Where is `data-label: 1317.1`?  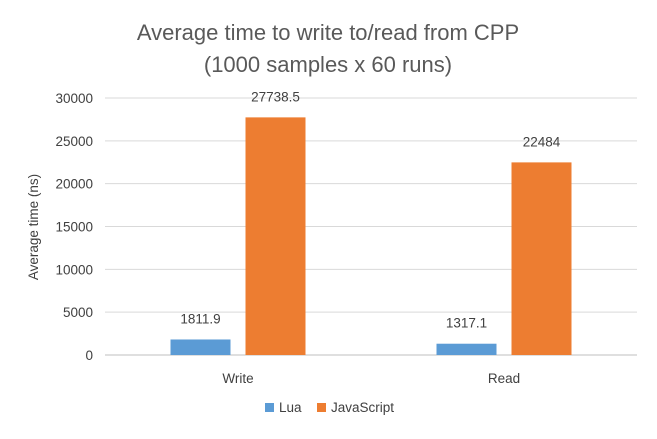 data-label: 1317.1 is located at coordinates (466, 323).